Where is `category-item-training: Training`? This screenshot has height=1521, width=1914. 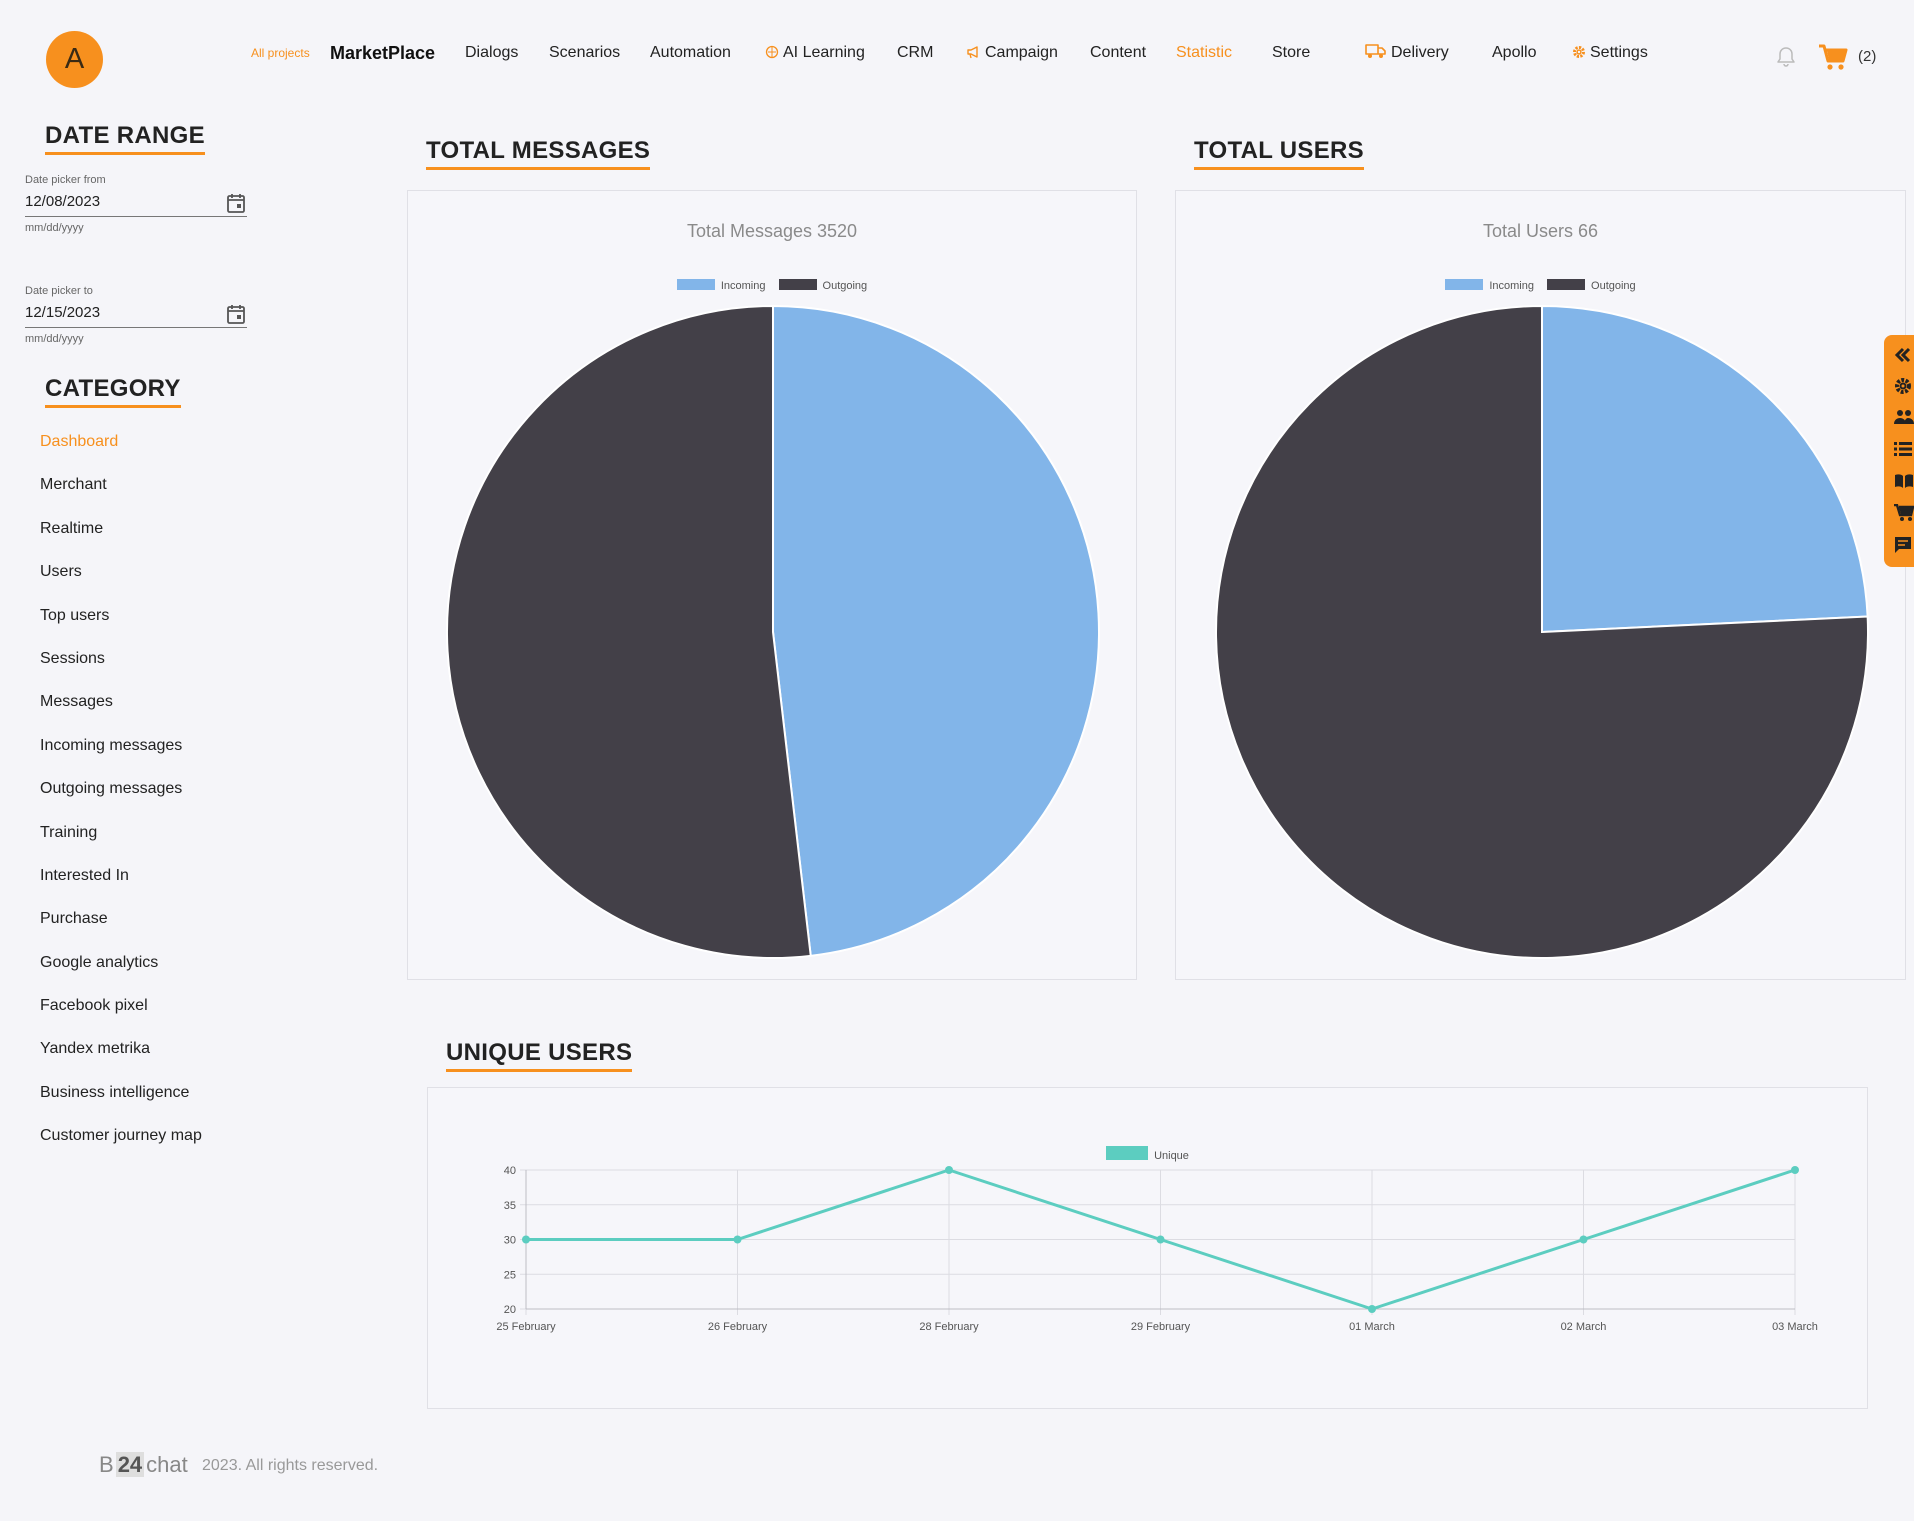 category-item-training: Training is located at coordinates (69, 832).